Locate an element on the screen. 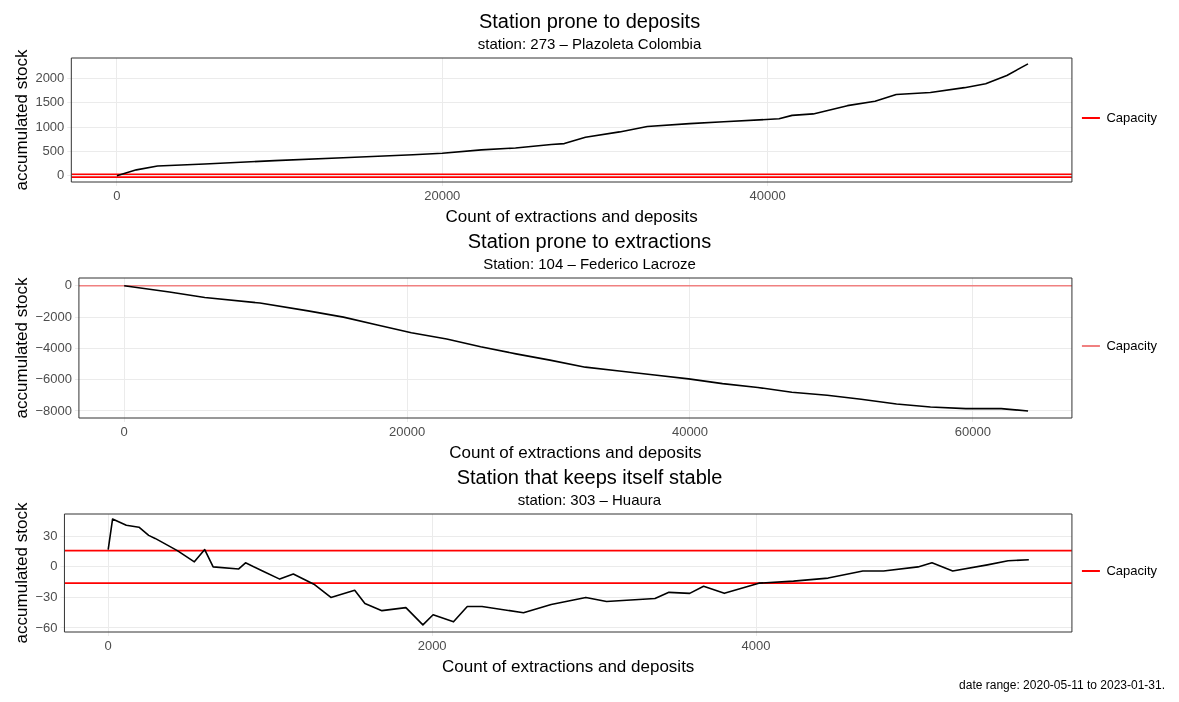 The width and height of the screenshot is (1179, 702). chart-subtitle: station: 303 – Huaura is located at coordinates (589, 500).